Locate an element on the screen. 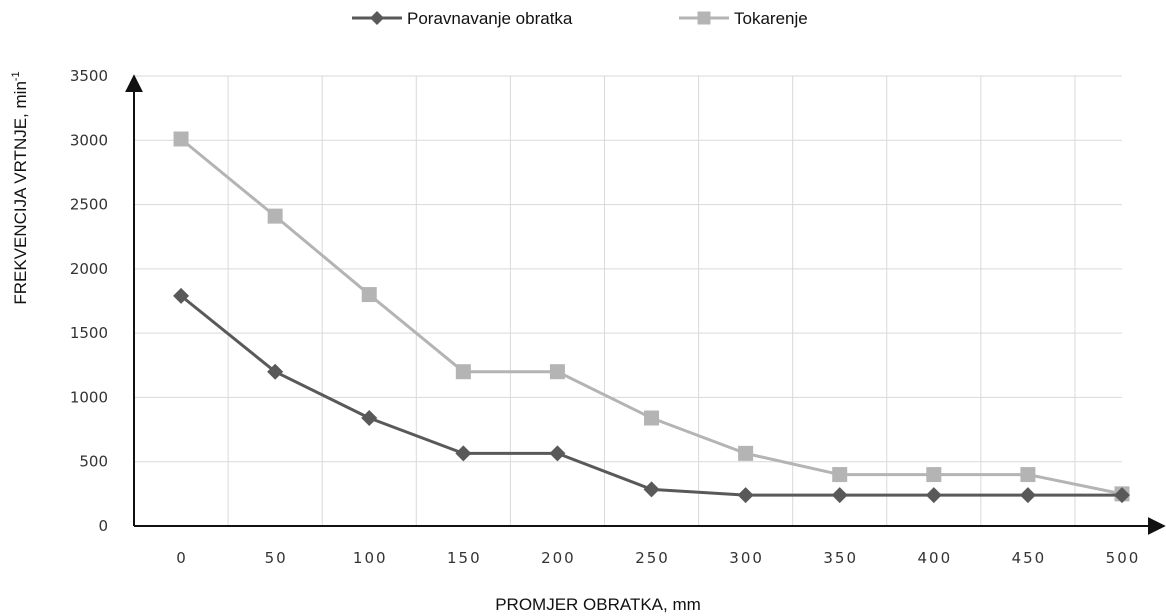 The height and width of the screenshot is (616, 1166). legend: Poravnavanje obratka Tokarenje is located at coordinates (580, 18).